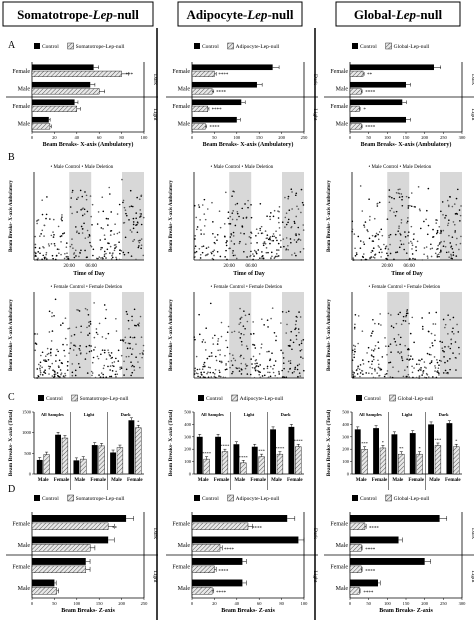 The width and height of the screenshot is (474, 620). I want to click on axis-label: Beam Breaks- Z-axis, so click(248, 611).